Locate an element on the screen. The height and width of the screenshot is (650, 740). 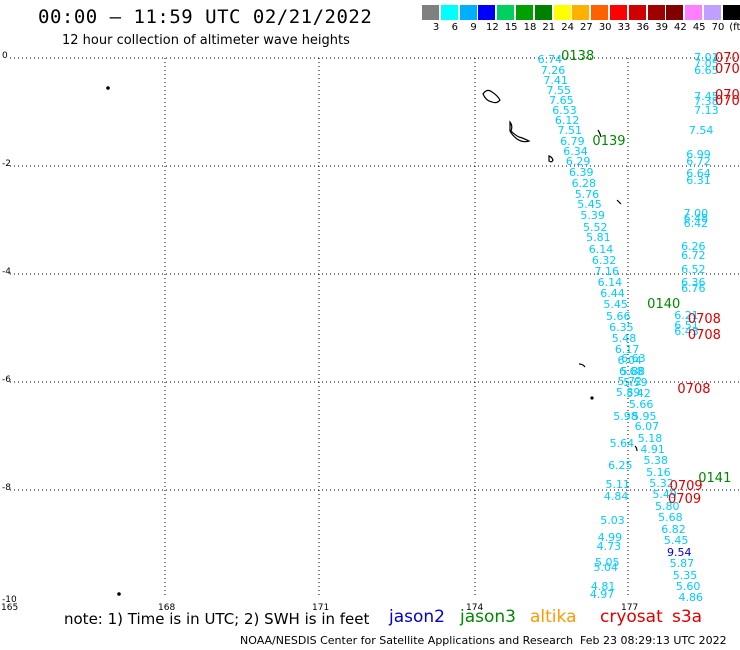
wave-height-value: 5.42 is located at coordinates (638, 394).